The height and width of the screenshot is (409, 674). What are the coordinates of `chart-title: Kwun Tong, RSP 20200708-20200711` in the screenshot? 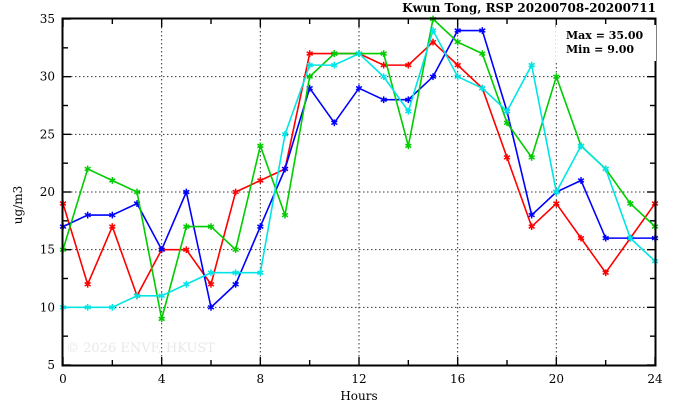 It's located at (529, 8).